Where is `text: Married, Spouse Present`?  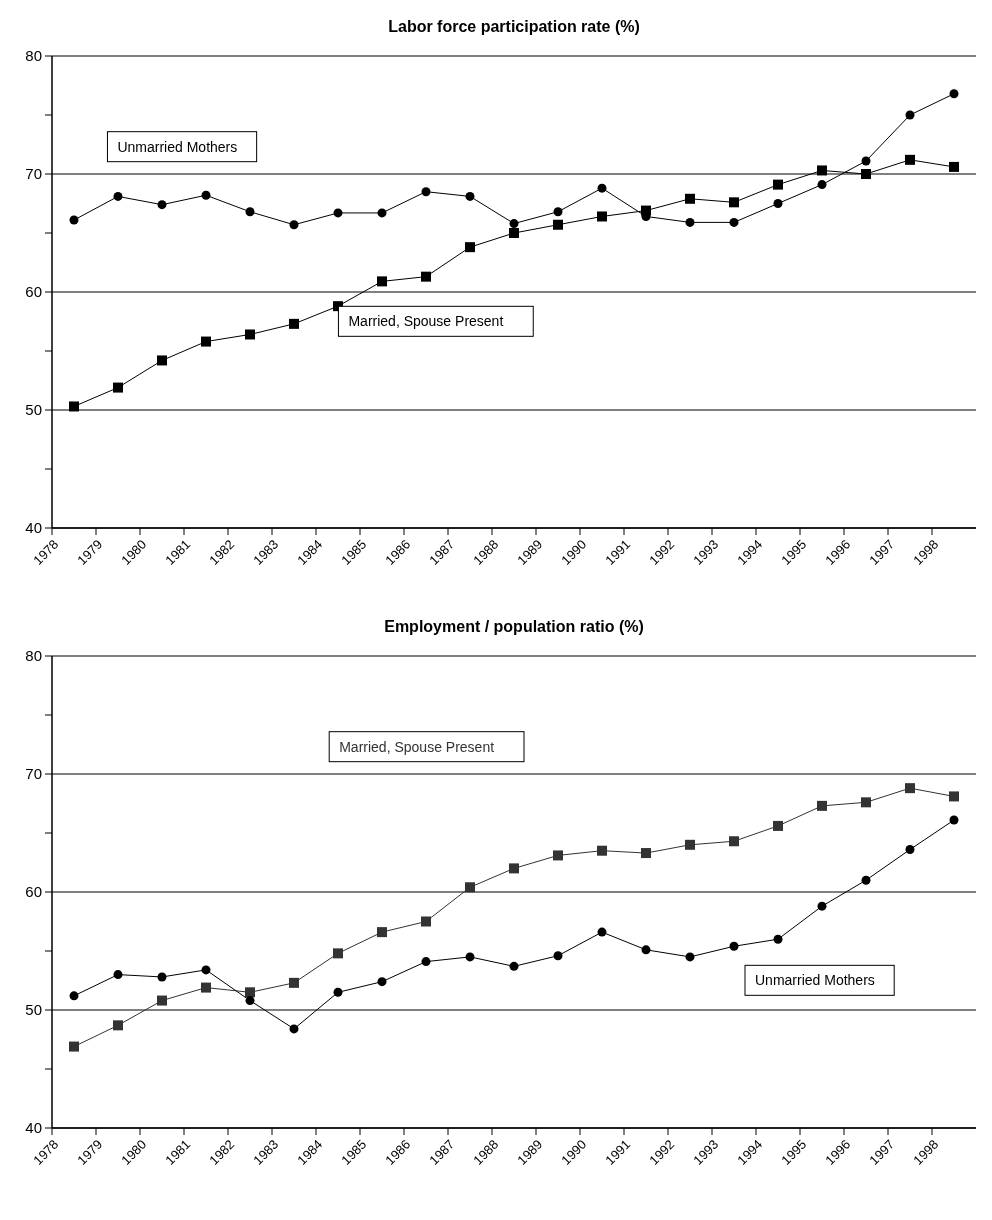
text: Married, Spouse Present is located at coordinates (417, 746).